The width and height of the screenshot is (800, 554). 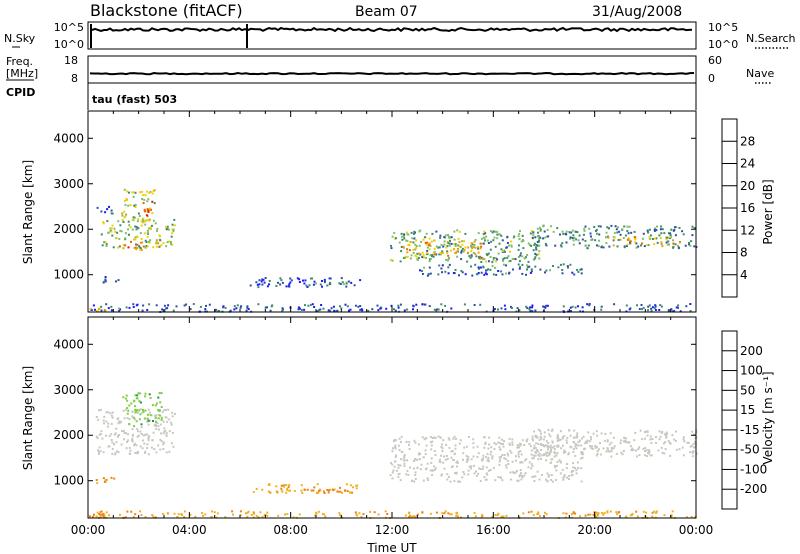 What do you see at coordinates (28, 212) in the screenshot?
I see `power-ylabel: Slant Range [km]` at bounding box center [28, 212].